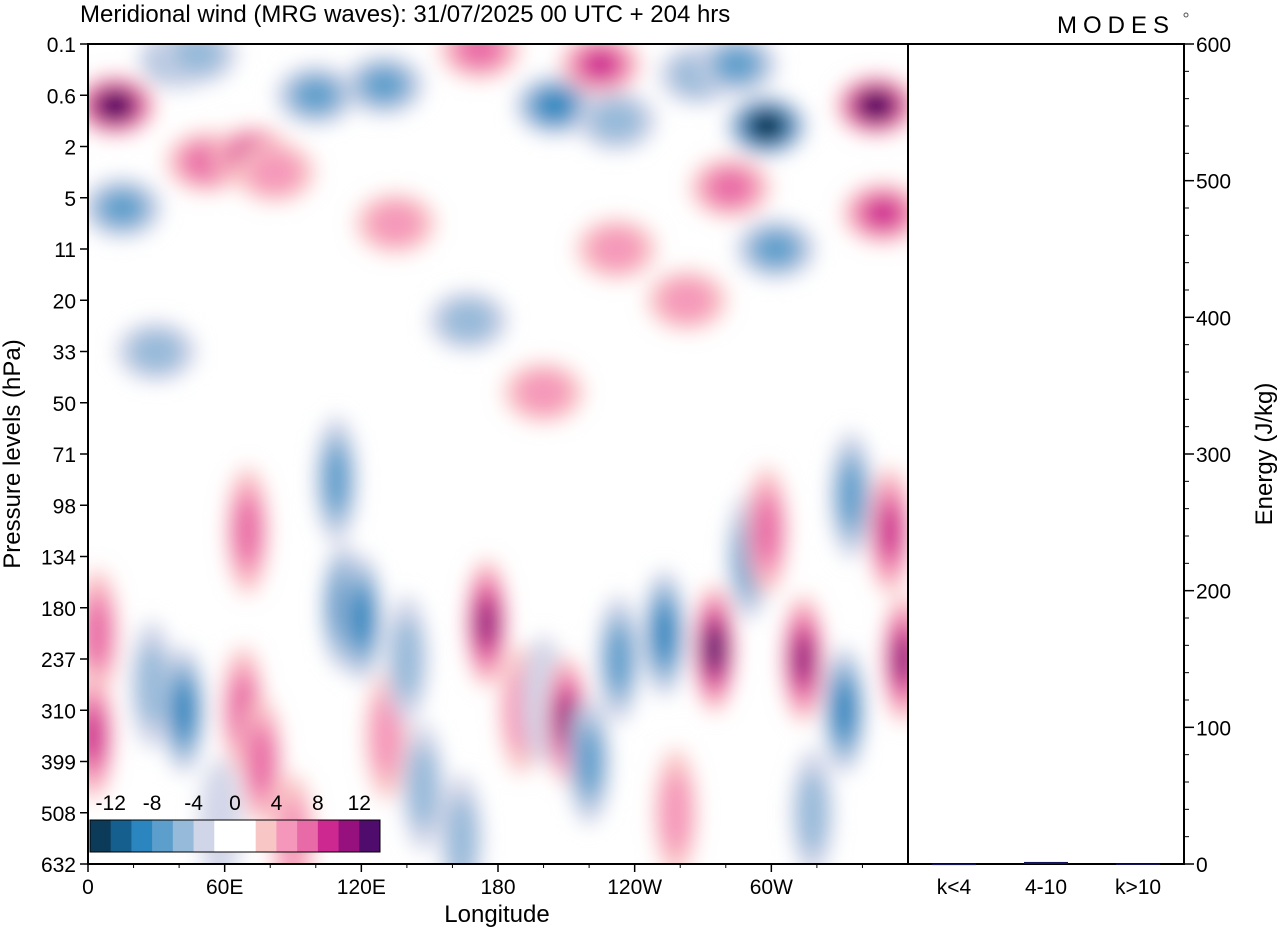 The height and width of the screenshot is (930, 1280). What do you see at coordinates (954, 887) in the screenshot?
I see `energy-category-label: k<4` at bounding box center [954, 887].